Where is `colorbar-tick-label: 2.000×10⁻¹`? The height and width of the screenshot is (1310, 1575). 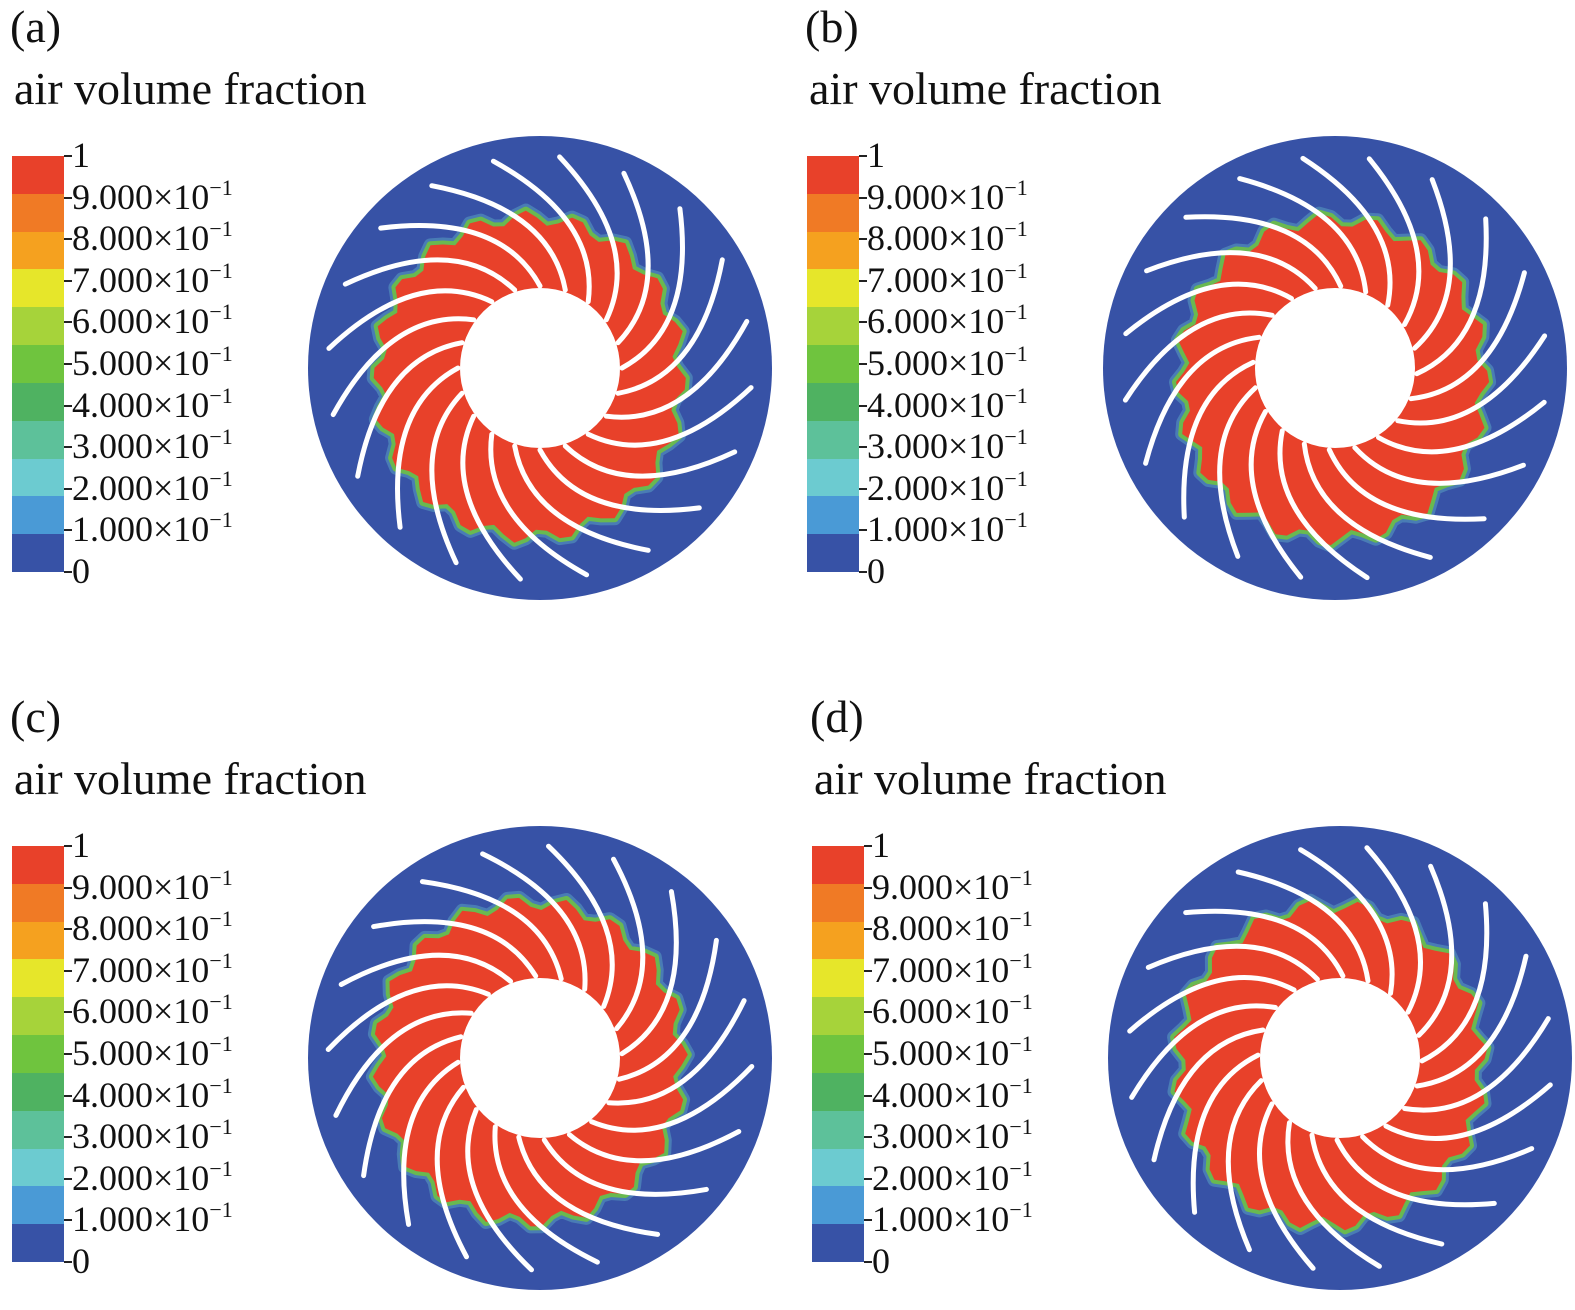 colorbar-tick-label: 2.000×10⁻¹ is located at coordinates (152, 1176).